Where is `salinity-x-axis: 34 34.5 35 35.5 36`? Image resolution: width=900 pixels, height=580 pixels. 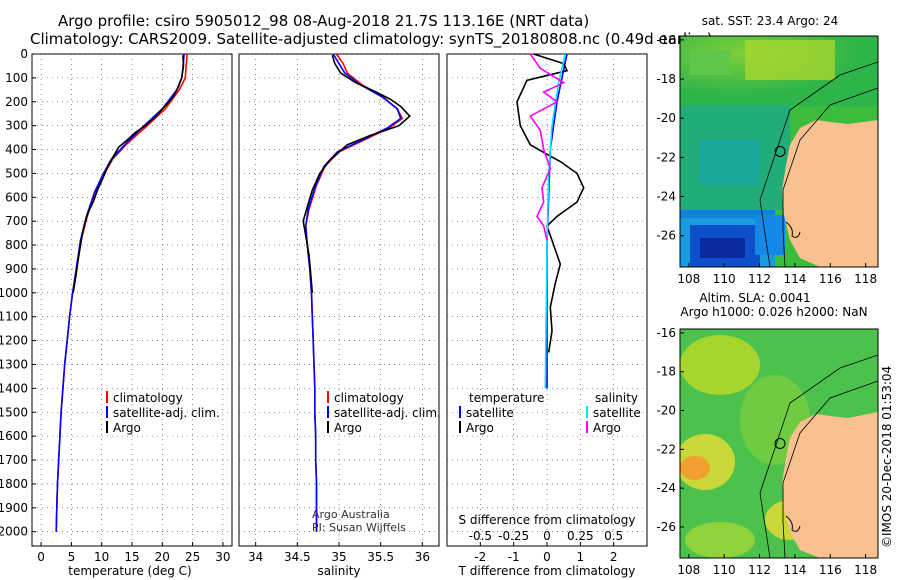 salinity-x-axis: 34 34.5 35 35.5 36 is located at coordinates (339, 553).